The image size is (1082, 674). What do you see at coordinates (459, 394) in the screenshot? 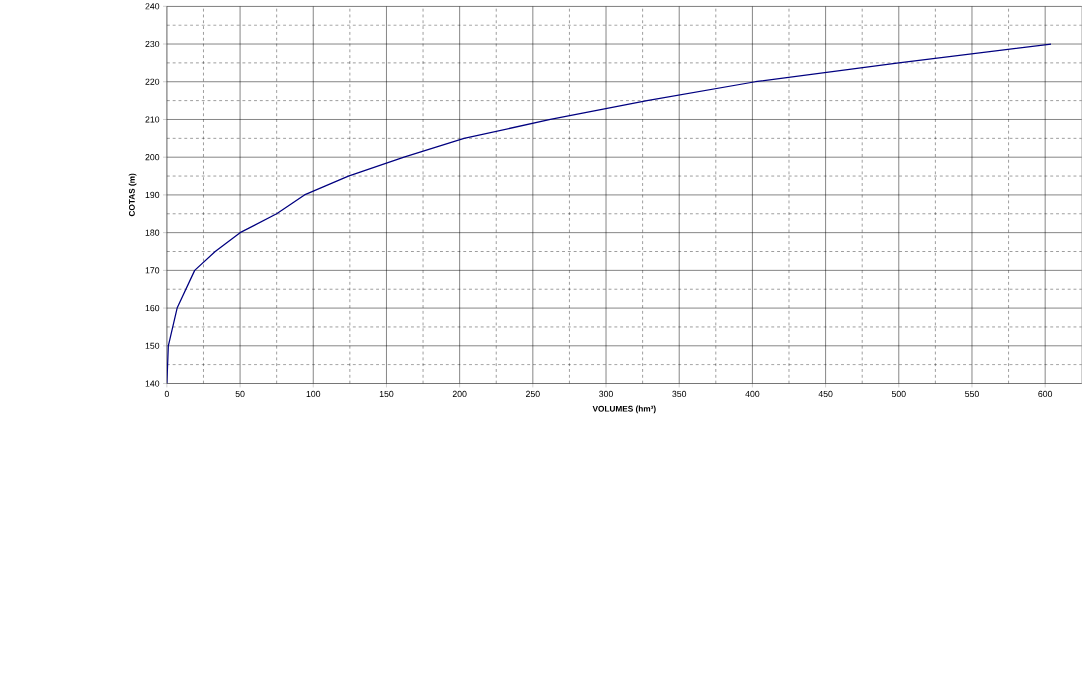
I see `x-tick-label: 200` at bounding box center [459, 394].